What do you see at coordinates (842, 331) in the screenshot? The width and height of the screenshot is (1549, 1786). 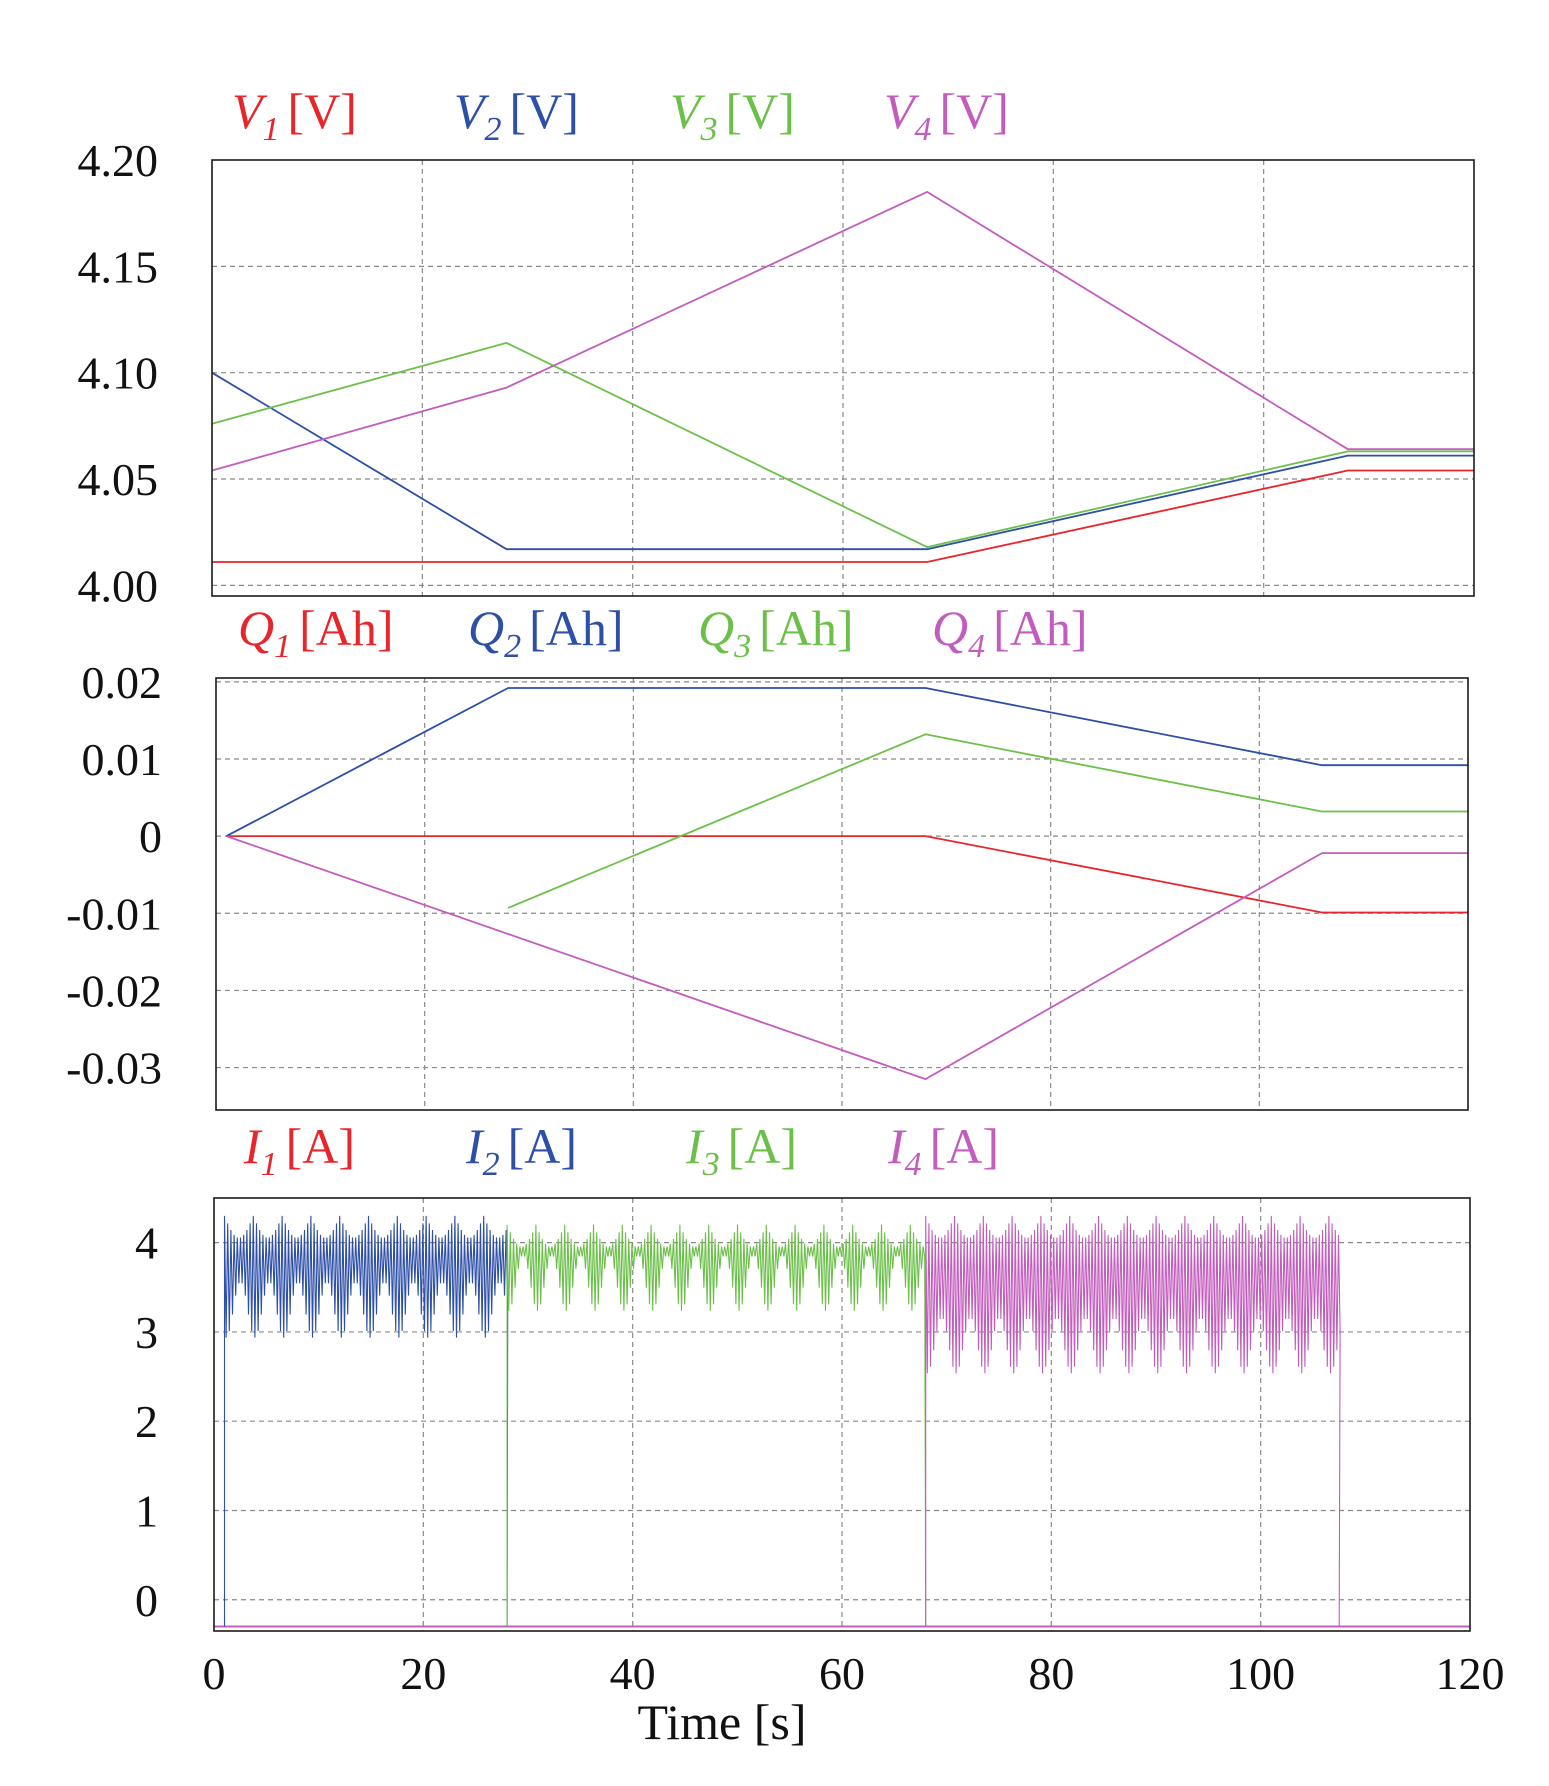 I see `series-V4` at bounding box center [842, 331].